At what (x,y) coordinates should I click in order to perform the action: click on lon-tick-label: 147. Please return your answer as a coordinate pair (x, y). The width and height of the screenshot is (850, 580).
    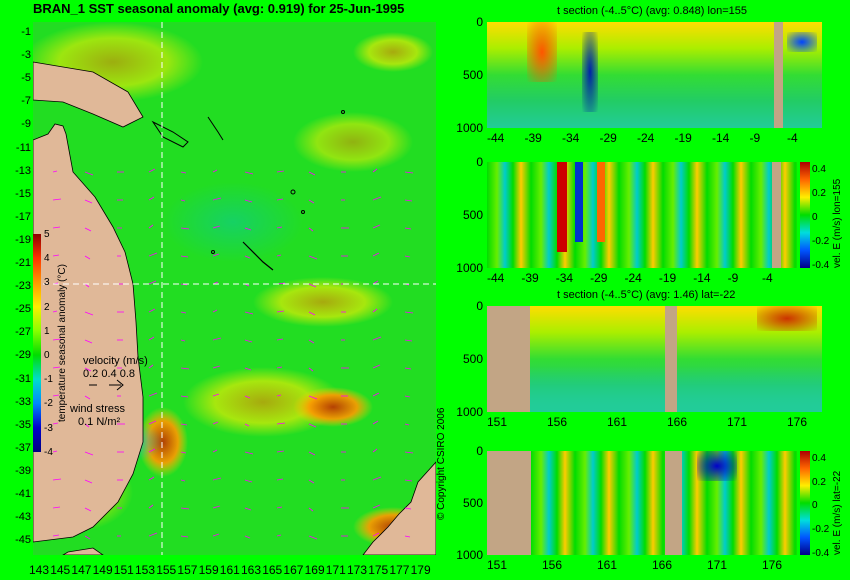
    Looking at the image, I should click on (81, 570).